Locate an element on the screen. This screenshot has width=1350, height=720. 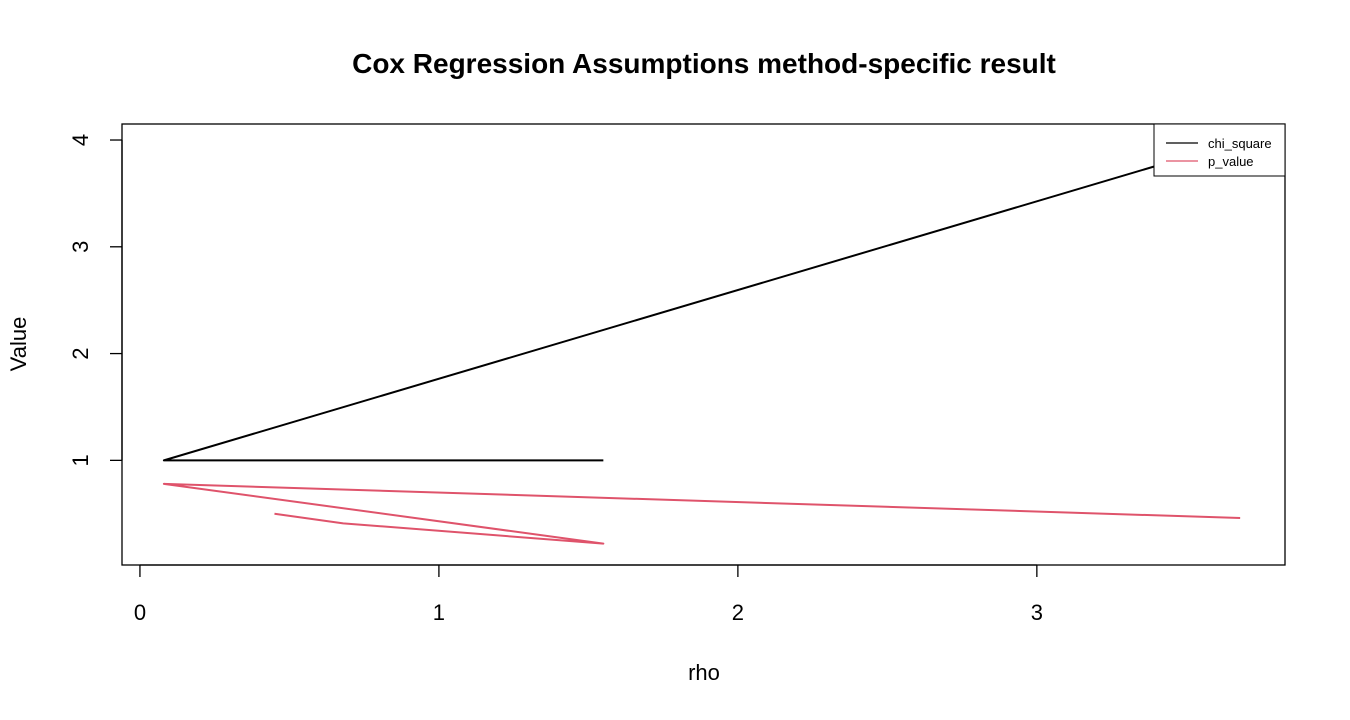
x-tick-label: 0 is located at coordinates (140, 612).